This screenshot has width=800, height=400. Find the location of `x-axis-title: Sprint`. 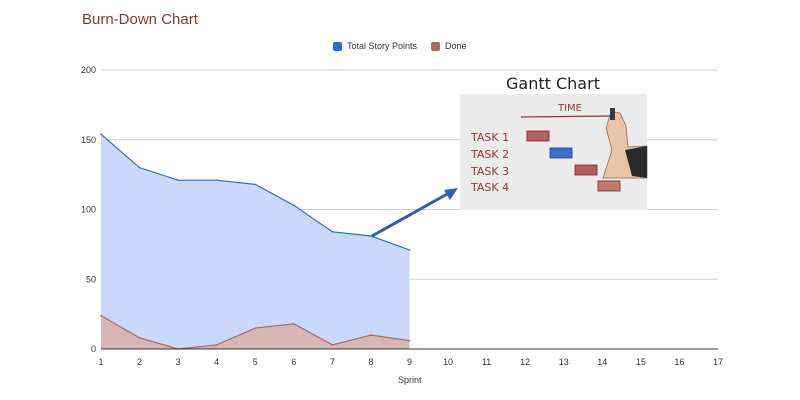

x-axis-title: Sprint is located at coordinates (410, 380).